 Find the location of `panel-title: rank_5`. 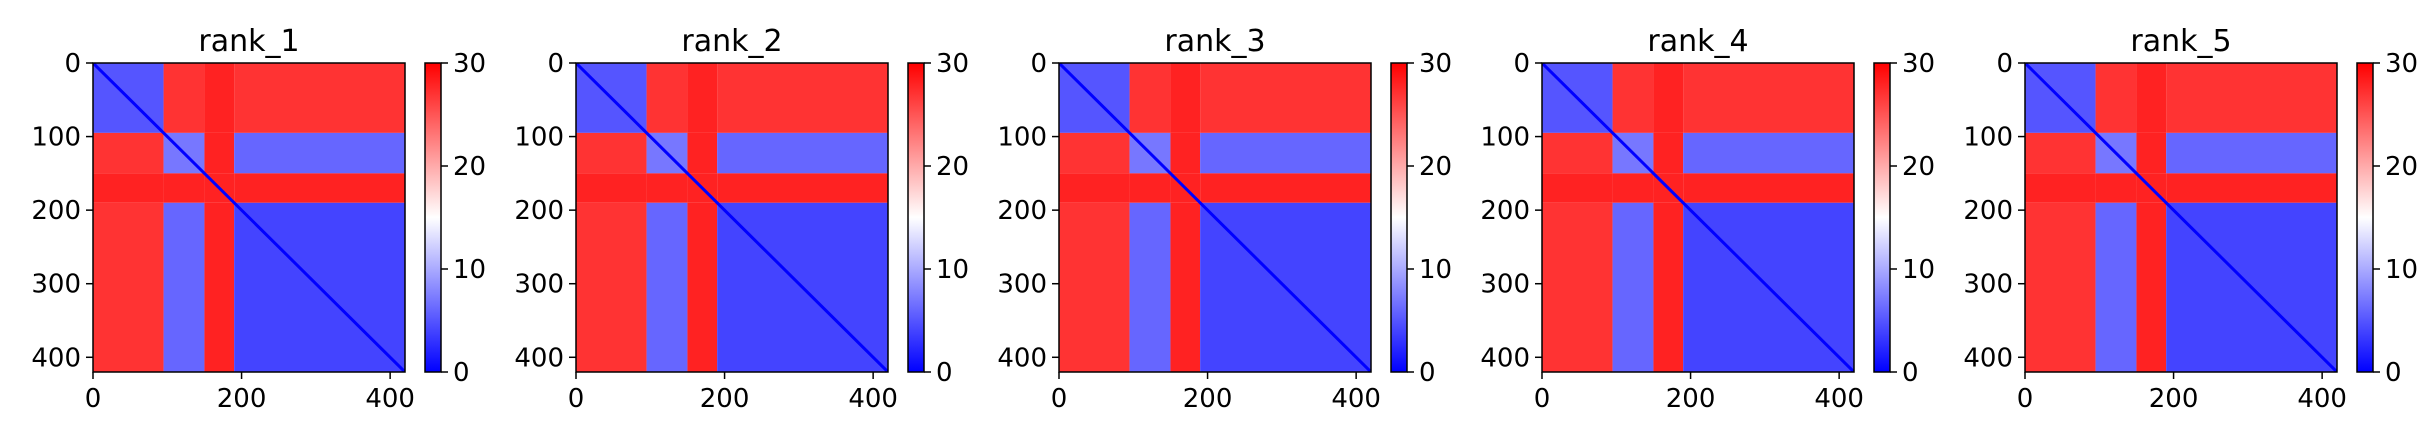

panel-title: rank_5 is located at coordinates (2180, 41).